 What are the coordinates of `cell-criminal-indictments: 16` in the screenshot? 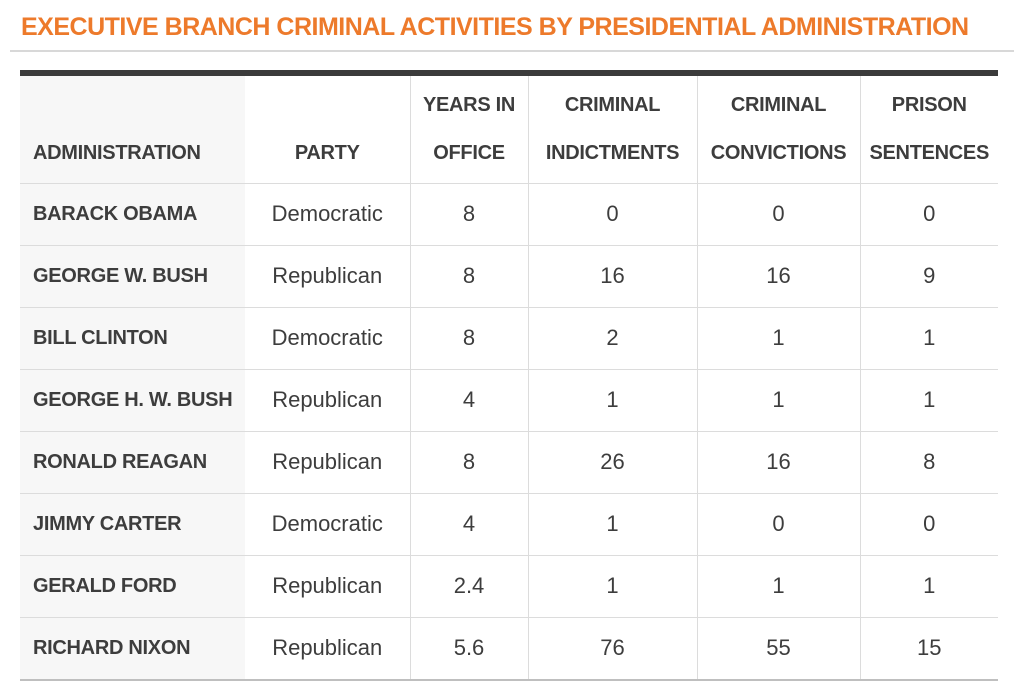 It's located at (612, 275).